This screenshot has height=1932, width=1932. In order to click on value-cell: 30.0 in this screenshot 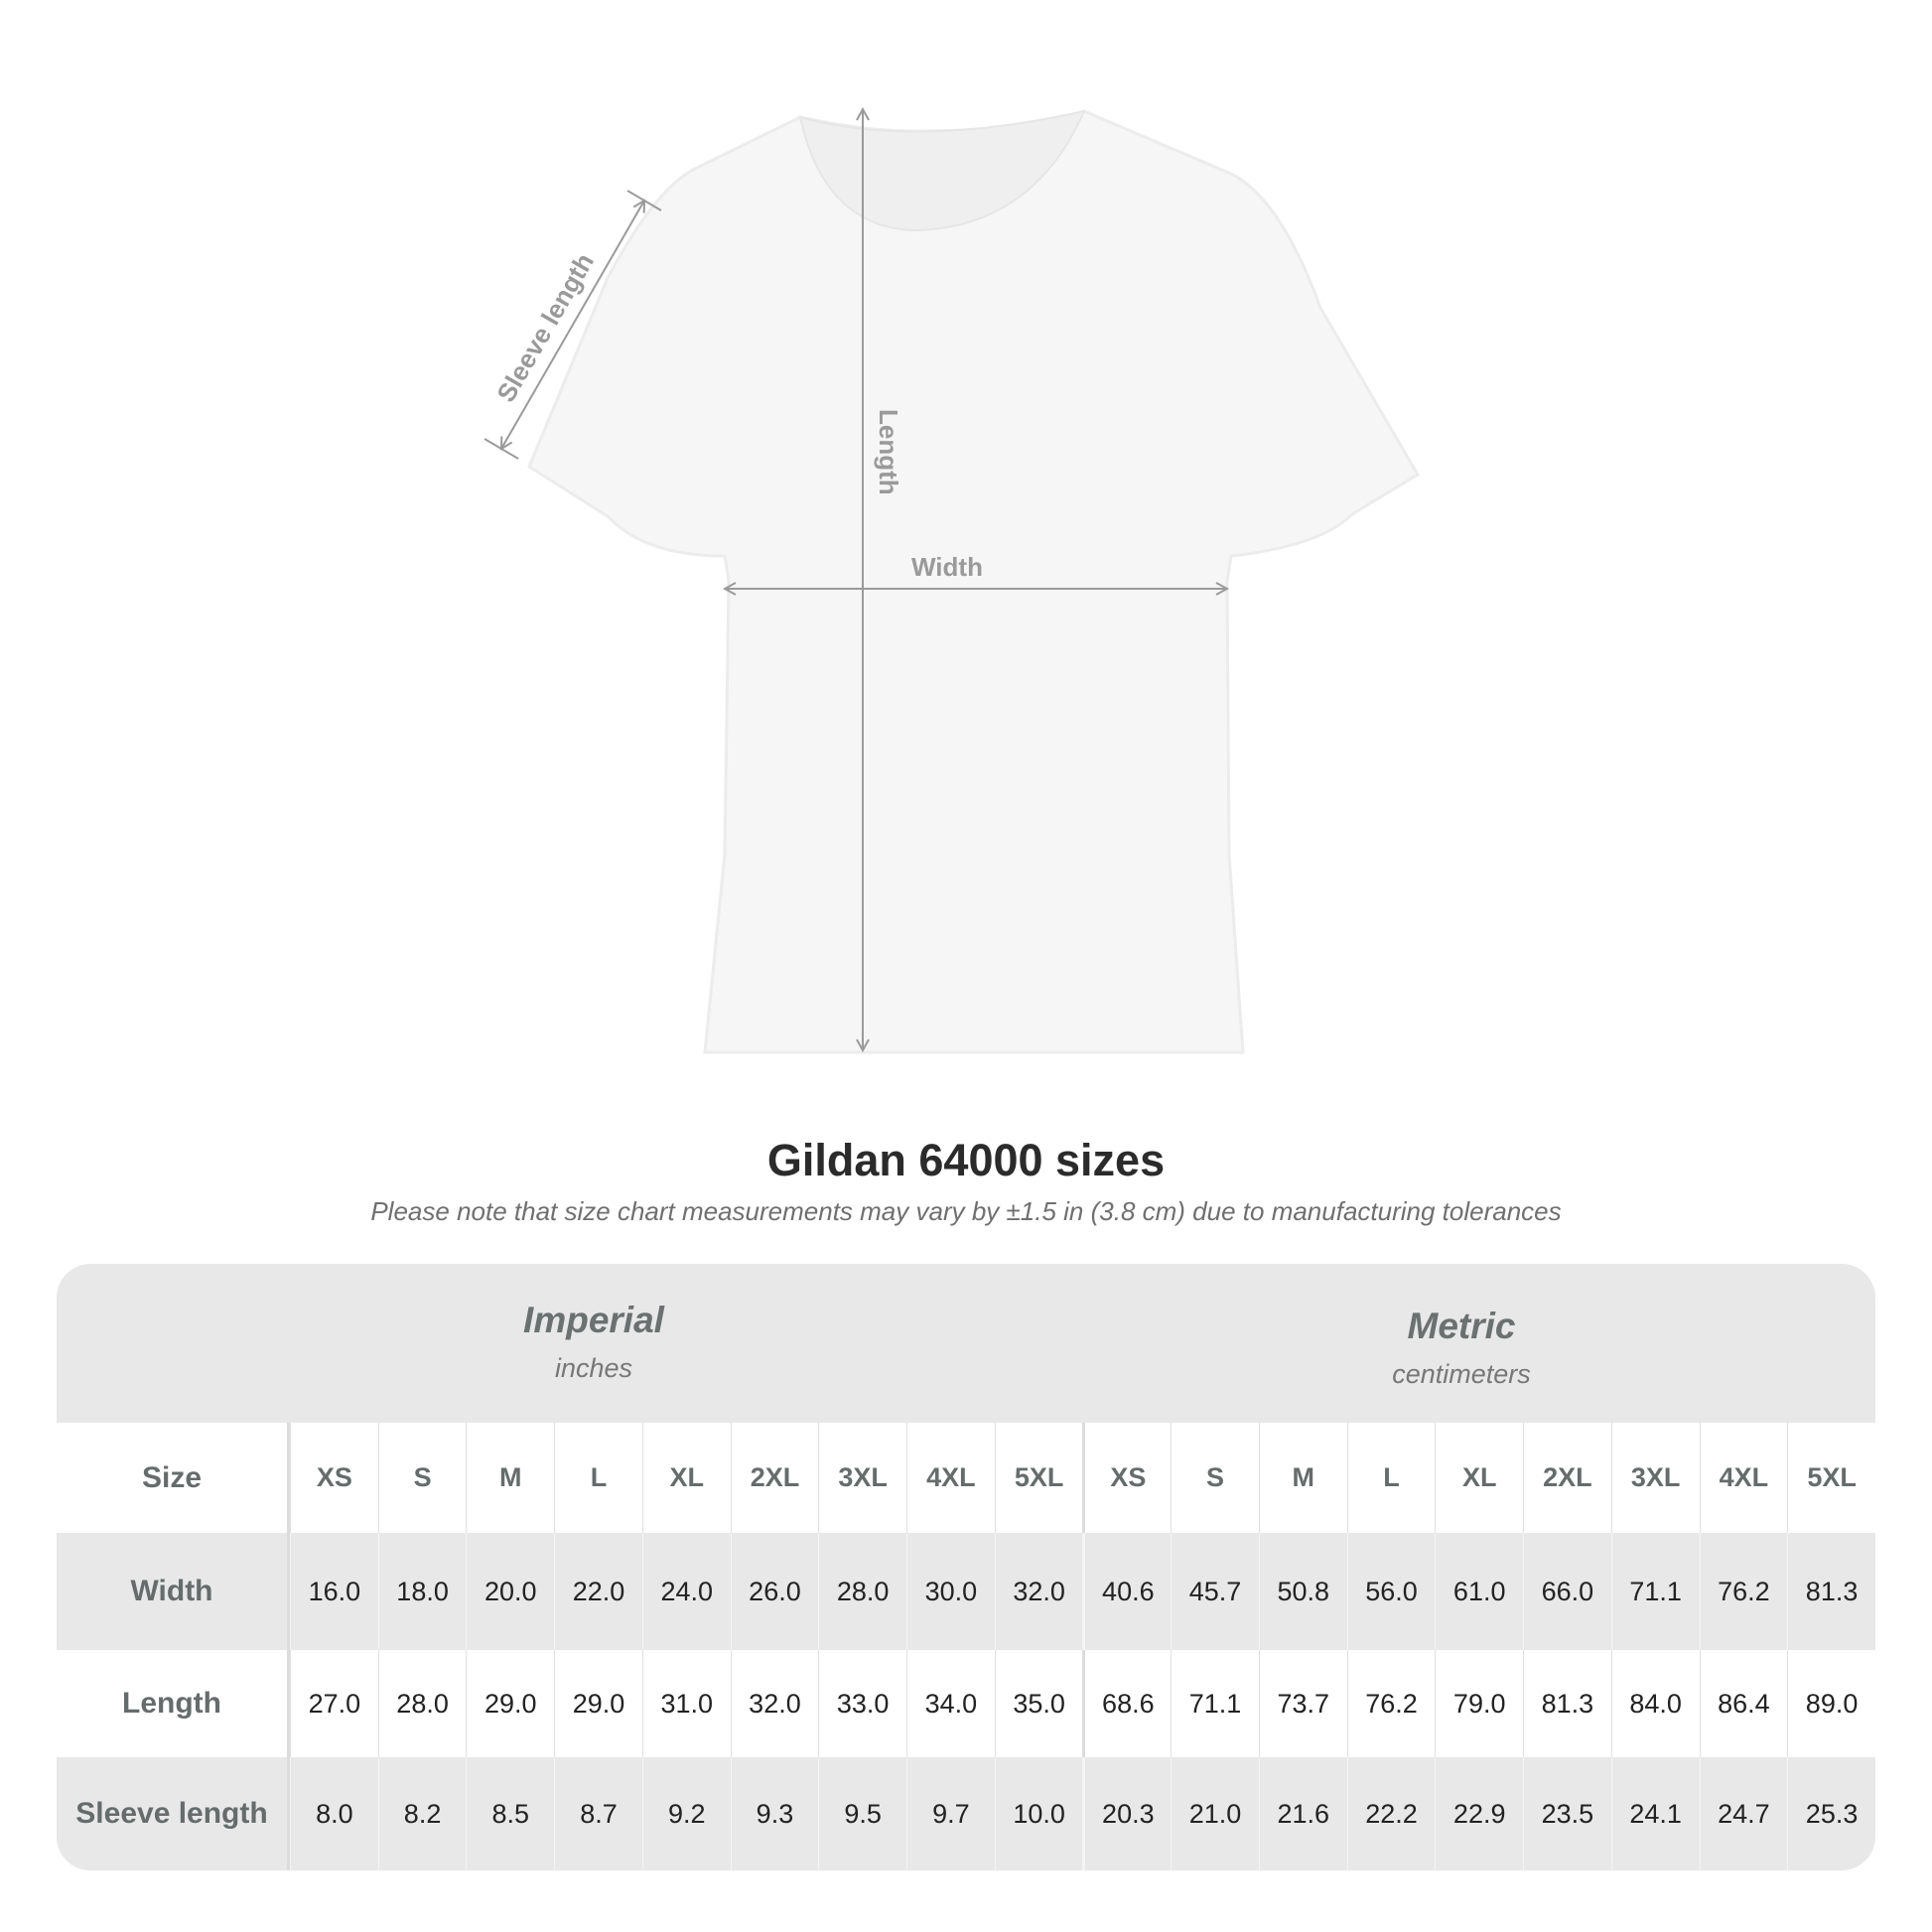, I will do `click(951, 1592)`.